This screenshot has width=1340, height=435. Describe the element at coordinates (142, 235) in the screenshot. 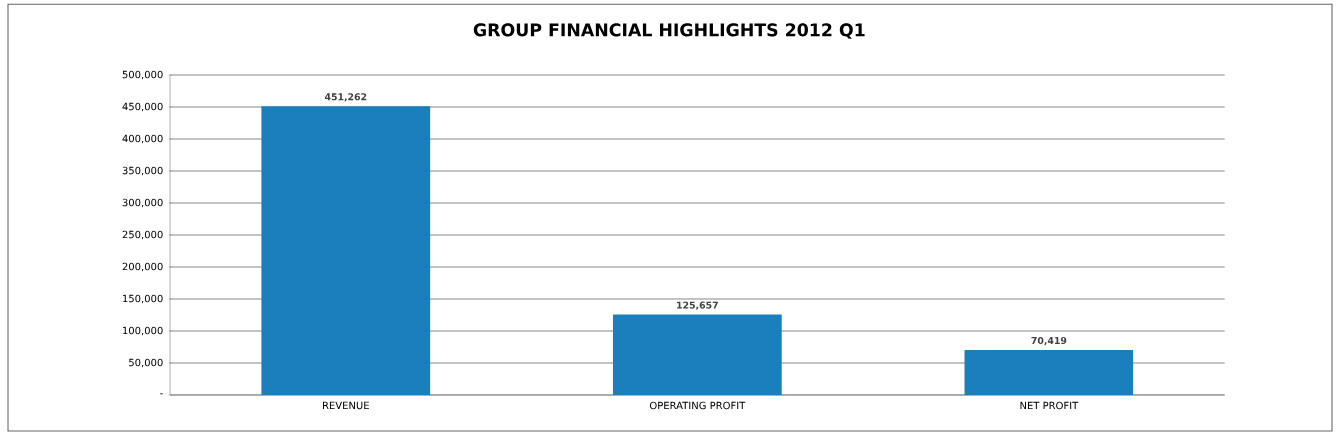

I see `y-tick-label: 250,000` at that location.